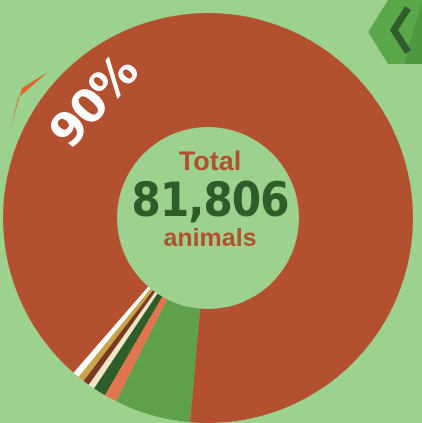 Image resolution: width=422 pixels, height=423 pixels. What do you see at coordinates (29, 101) in the screenshot?
I see `chevron-left-orange-icon` at bounding box center [29, 101].